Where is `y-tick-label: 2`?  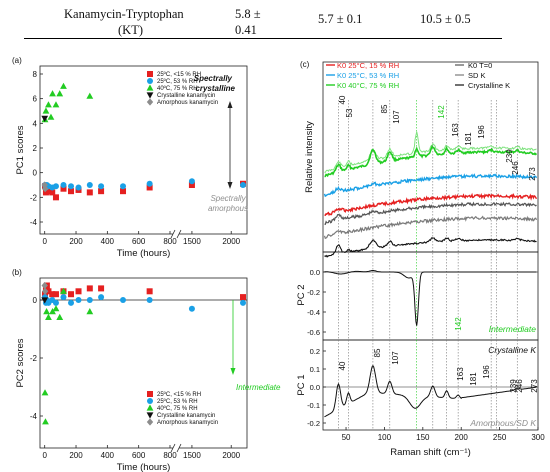
y-tick-label: 2 is located at coordinates (35, 148).